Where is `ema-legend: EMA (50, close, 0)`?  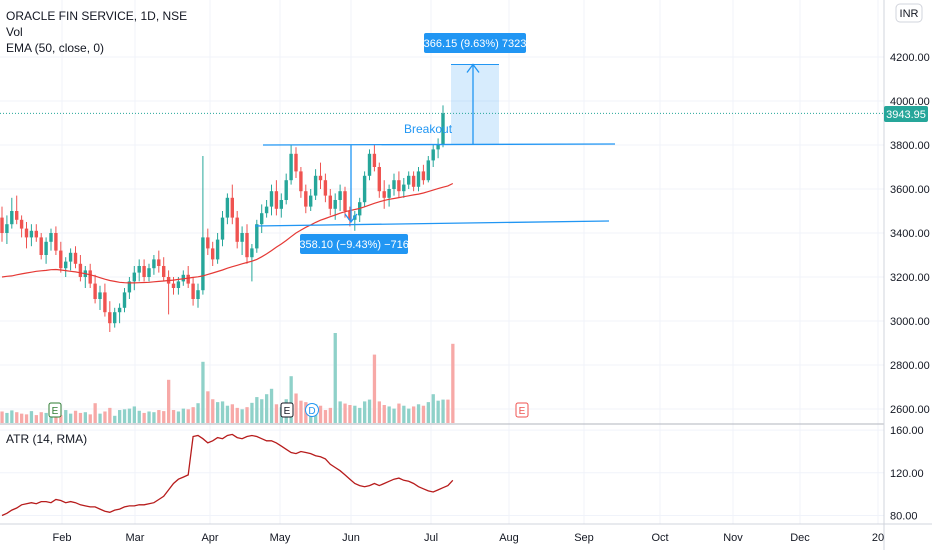 ema-legend: EMA (50, close, 0) is located at coordinates (55, 48).